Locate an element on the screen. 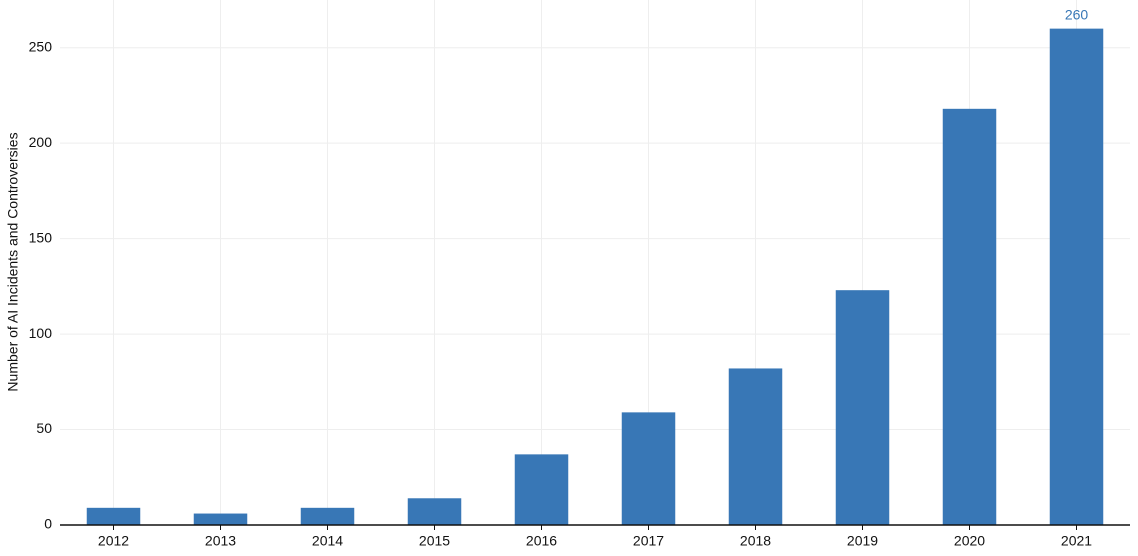  y-tick-label: 250 is located at coordinates (41, 46).